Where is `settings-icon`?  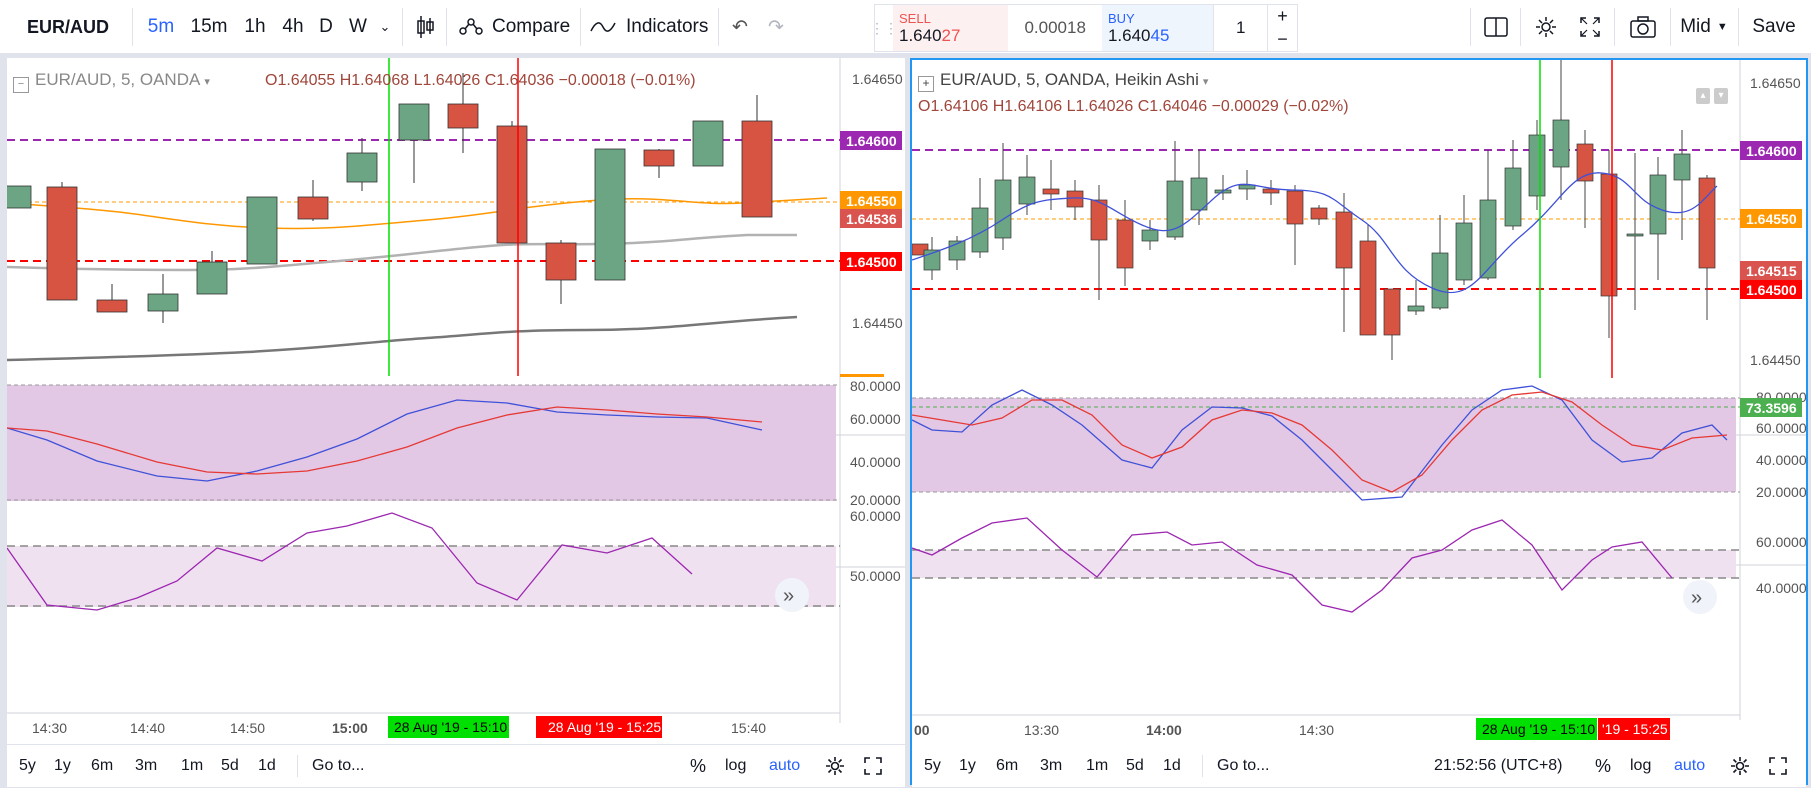 settings-icon is located at coordinates (1546, 27).